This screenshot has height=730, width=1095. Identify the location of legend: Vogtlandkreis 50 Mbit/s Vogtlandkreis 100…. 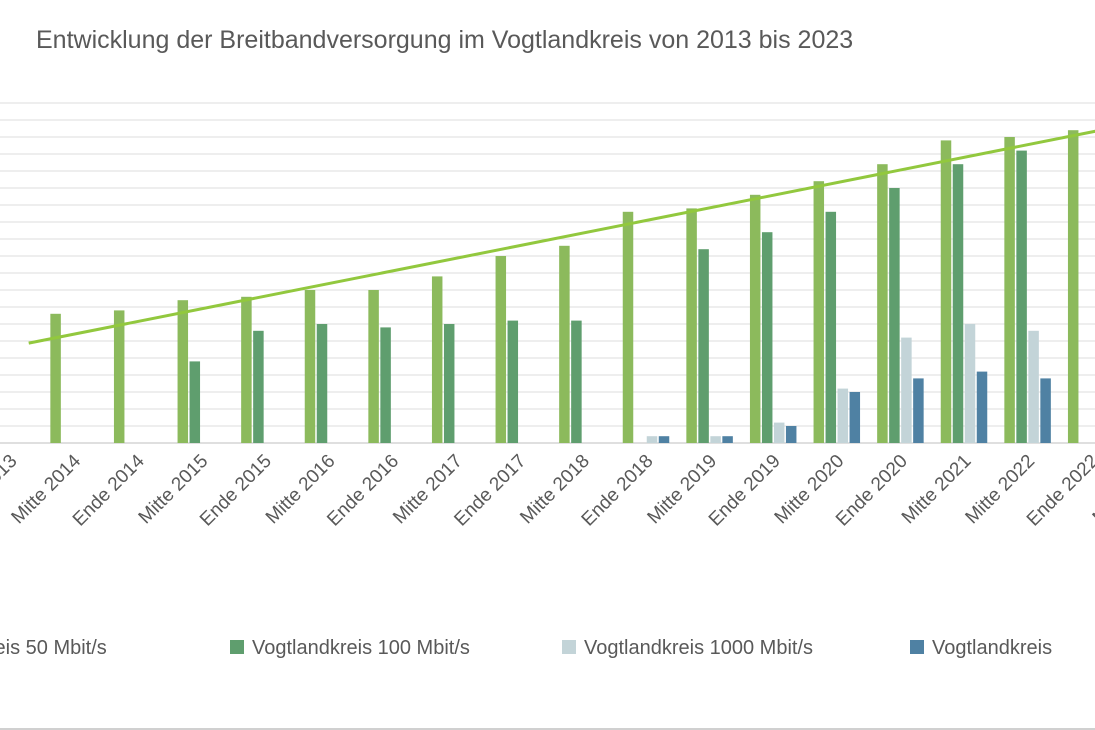
(526, 648).